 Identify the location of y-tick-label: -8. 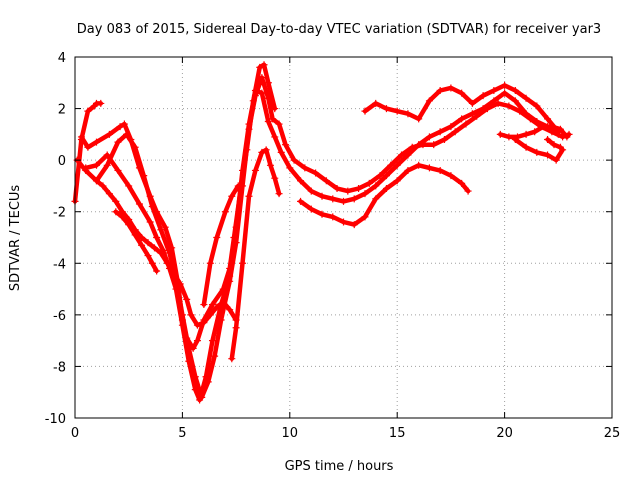
(59, 367).